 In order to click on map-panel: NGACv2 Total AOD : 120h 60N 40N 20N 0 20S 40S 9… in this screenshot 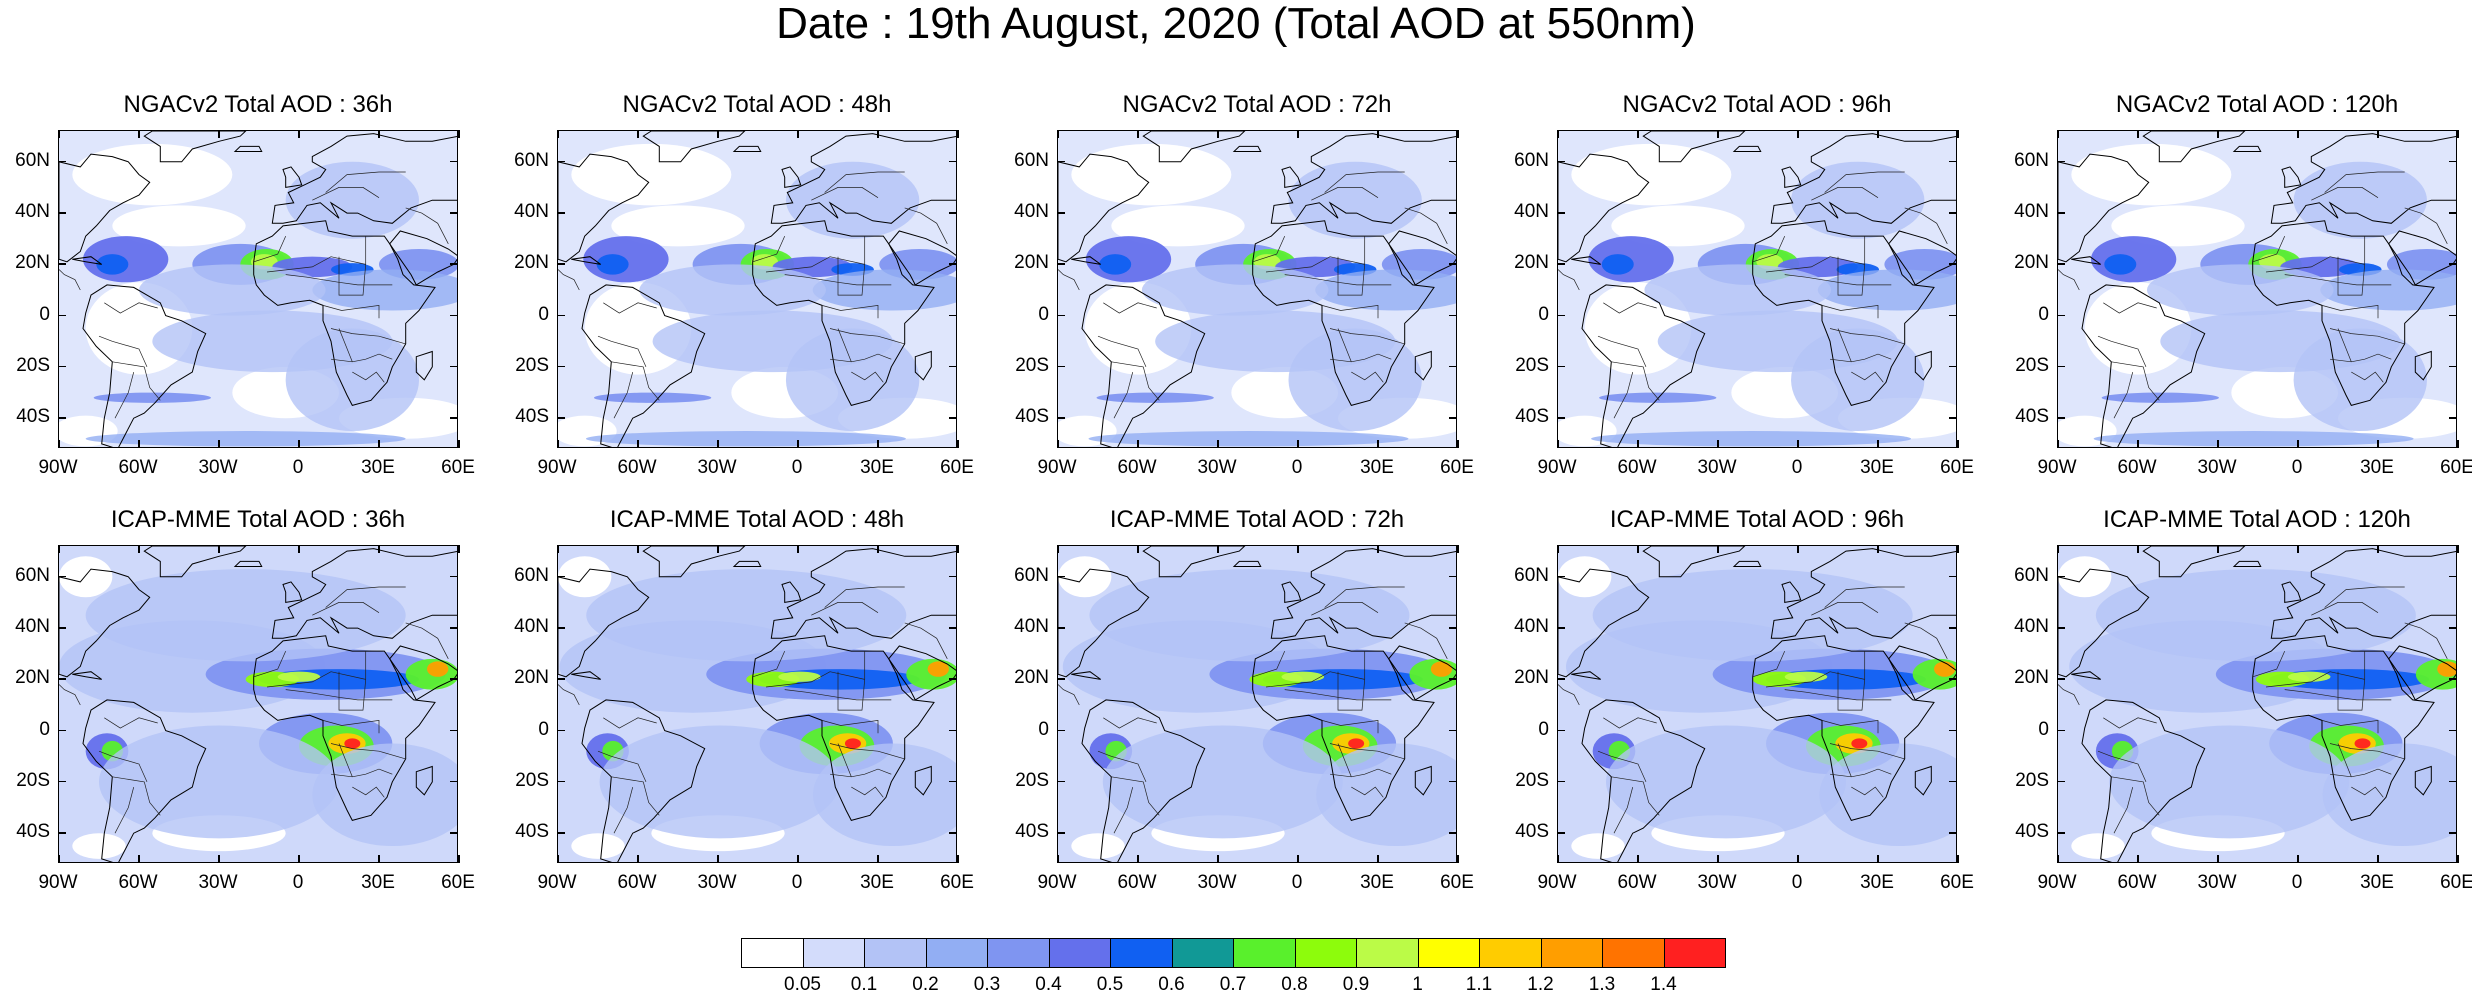, I will do `click(2243, 291)`.